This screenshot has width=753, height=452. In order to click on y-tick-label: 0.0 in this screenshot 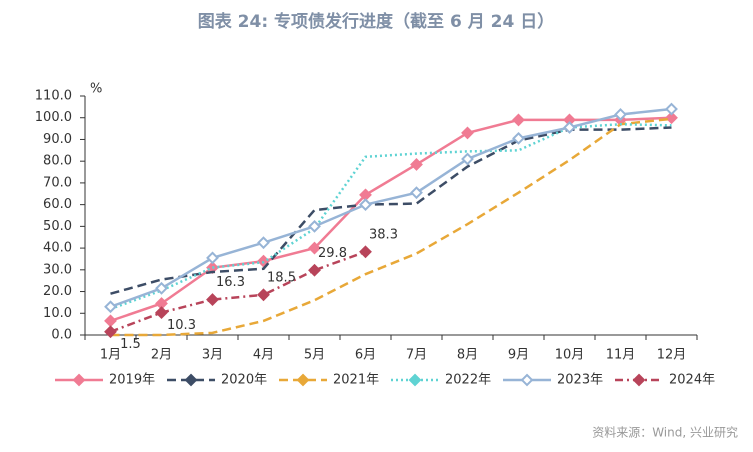, I will do `click(61, 335)`.